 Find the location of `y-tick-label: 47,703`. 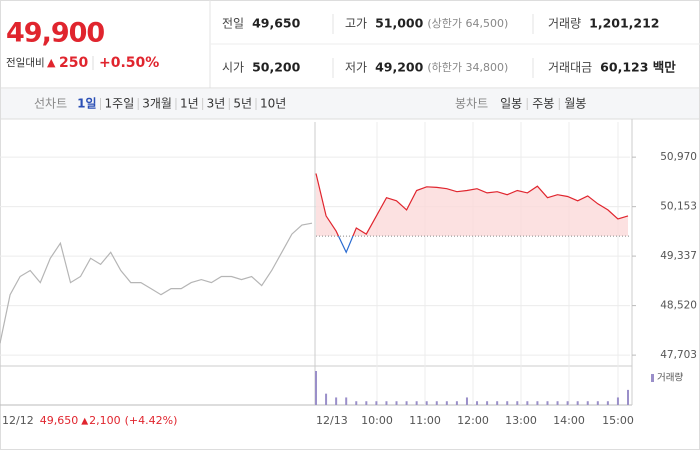

y-tick-label: 47,703 is located at coordinates (678, 355).